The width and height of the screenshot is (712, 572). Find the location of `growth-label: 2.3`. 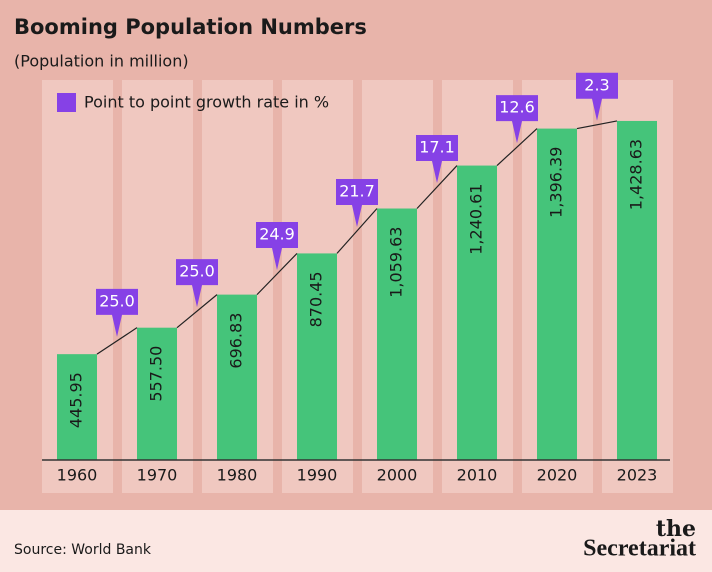

growth-label: 2.3 is located at coordinates (596, 84).